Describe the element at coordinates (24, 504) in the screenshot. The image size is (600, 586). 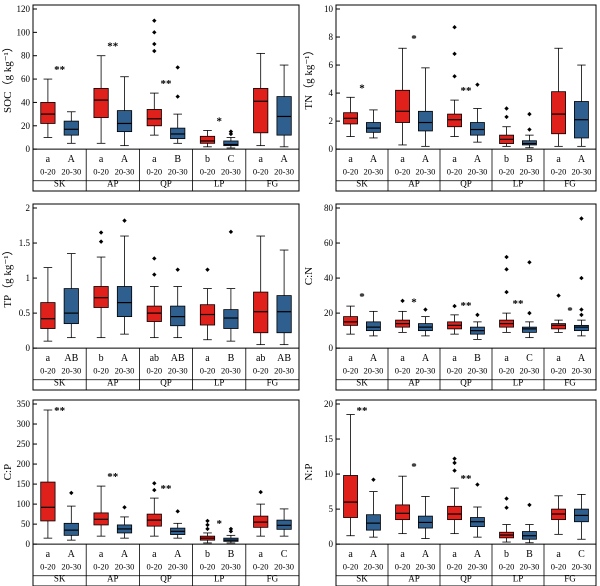
I see `y-tick-label: 100` at that location.